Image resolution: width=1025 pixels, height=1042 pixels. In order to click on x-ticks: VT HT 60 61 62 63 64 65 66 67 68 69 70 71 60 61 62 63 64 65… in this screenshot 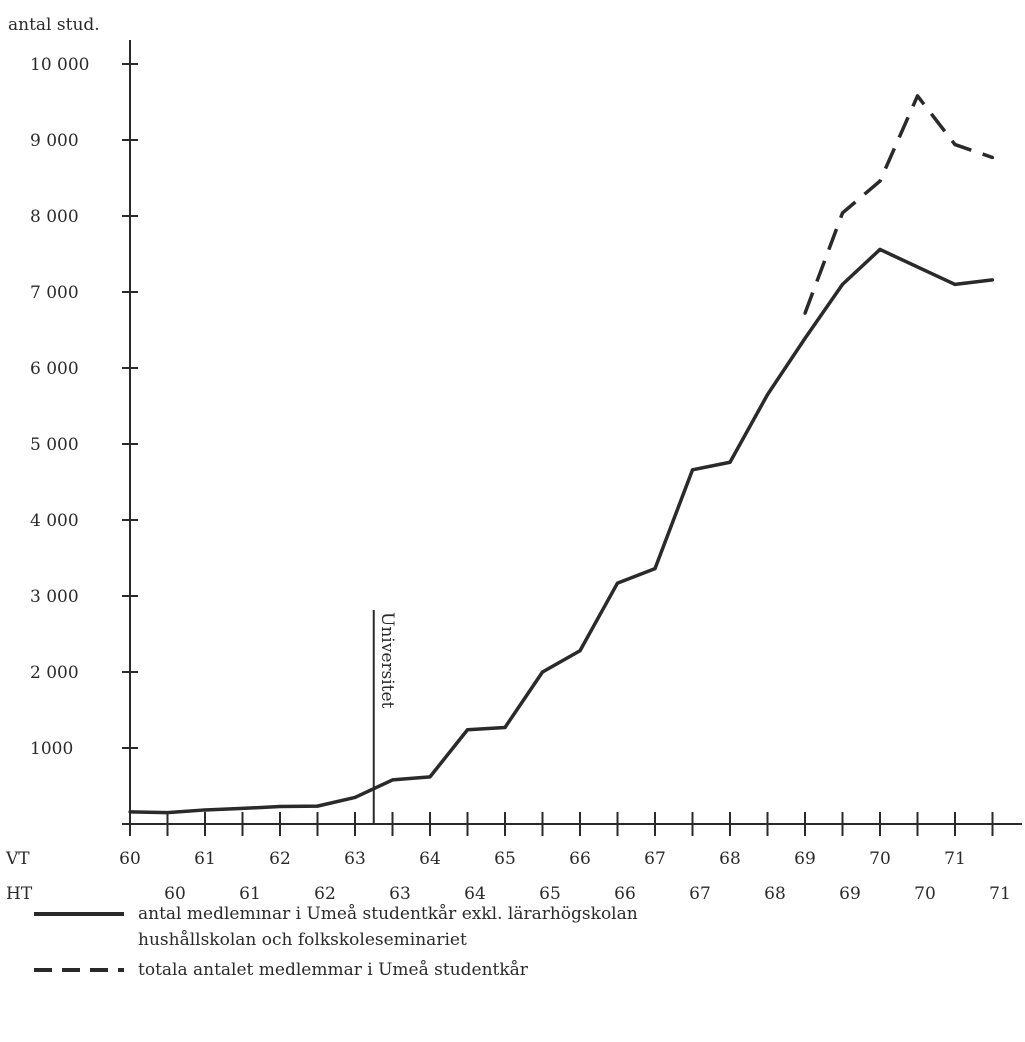, I will do `click(508, 856)`.